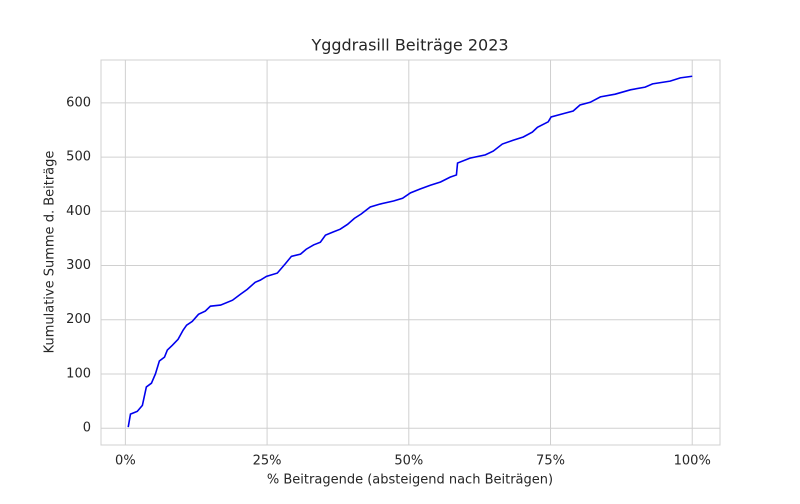  What do you see at coordinates (87, 428) in the screenshot?
I see `y-tick-label: 0` at bounding box center [87, 428].